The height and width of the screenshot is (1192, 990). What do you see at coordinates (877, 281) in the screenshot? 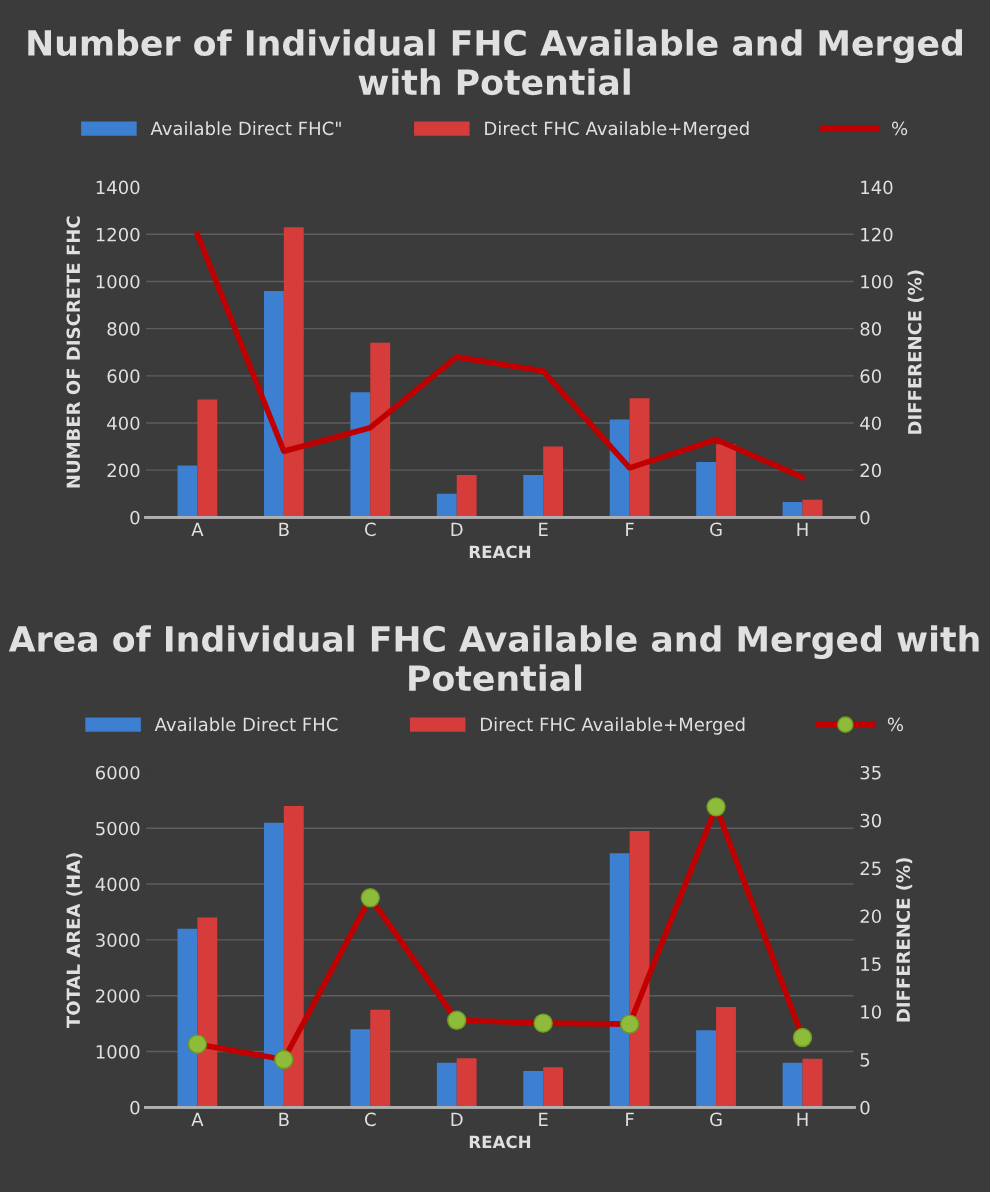
I see `y2-tick-label: 100` at bounding box center [877, 281].